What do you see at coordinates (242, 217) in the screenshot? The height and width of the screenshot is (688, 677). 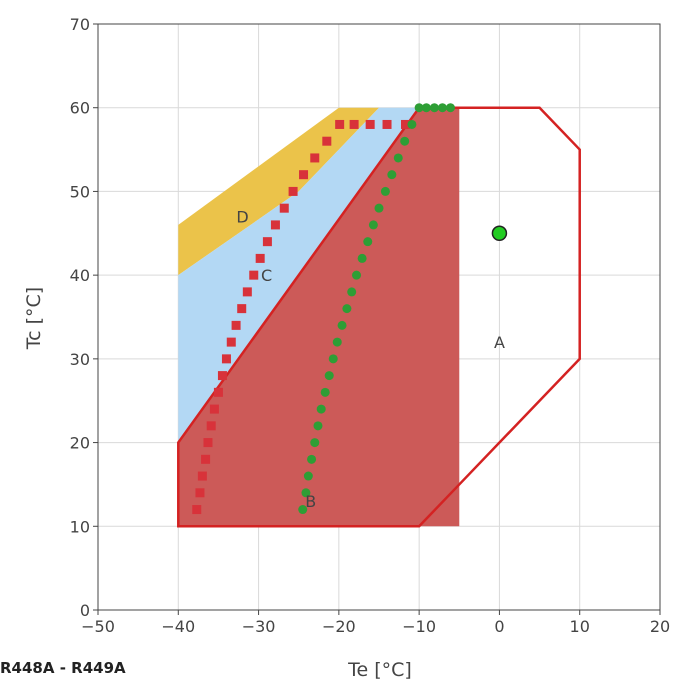 I see `region-label-d: D` at bounding box center [242, 217].